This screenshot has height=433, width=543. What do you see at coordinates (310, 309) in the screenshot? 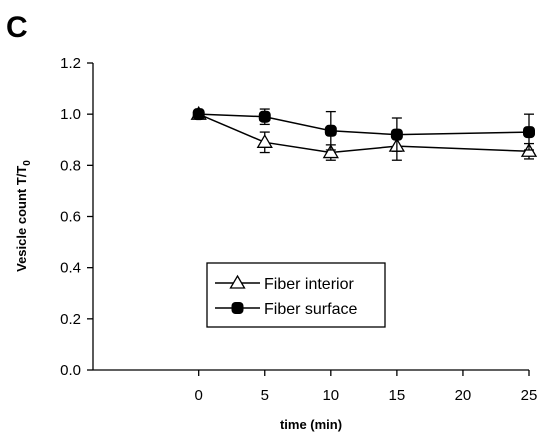
I see `legend-label-surface: Fiber surface` at bounding box center [310, 309].